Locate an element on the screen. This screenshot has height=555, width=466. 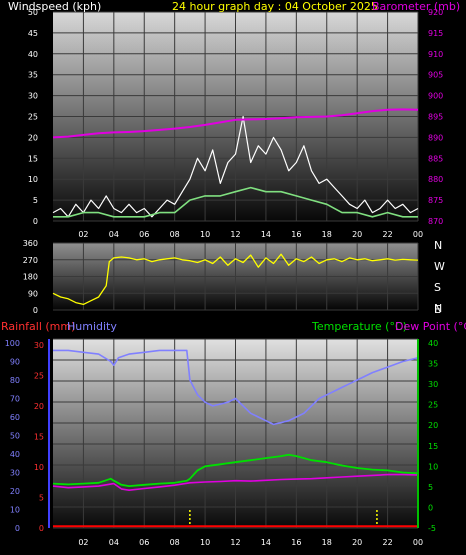
barometer-y-tick: 875 is located at coordinates (435, 200).